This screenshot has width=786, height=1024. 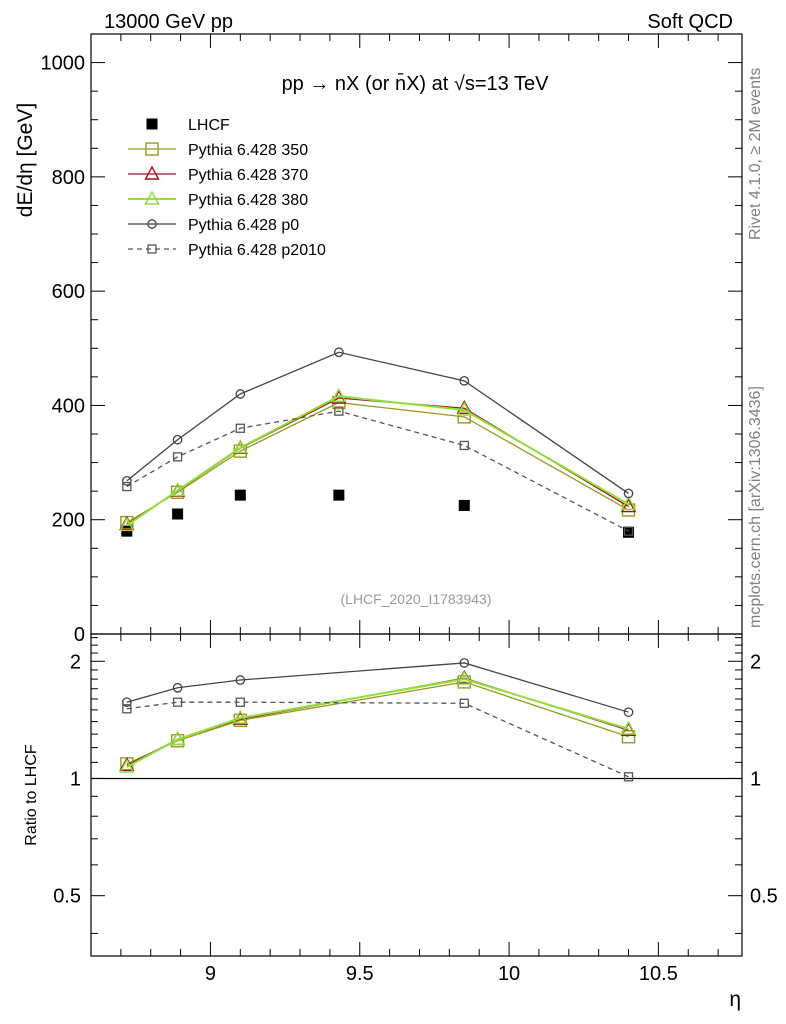 What do you see at coordinates (68, 178) in the screenshot?
I see `y-tick-label: 800` at bounding box center [68, 178].